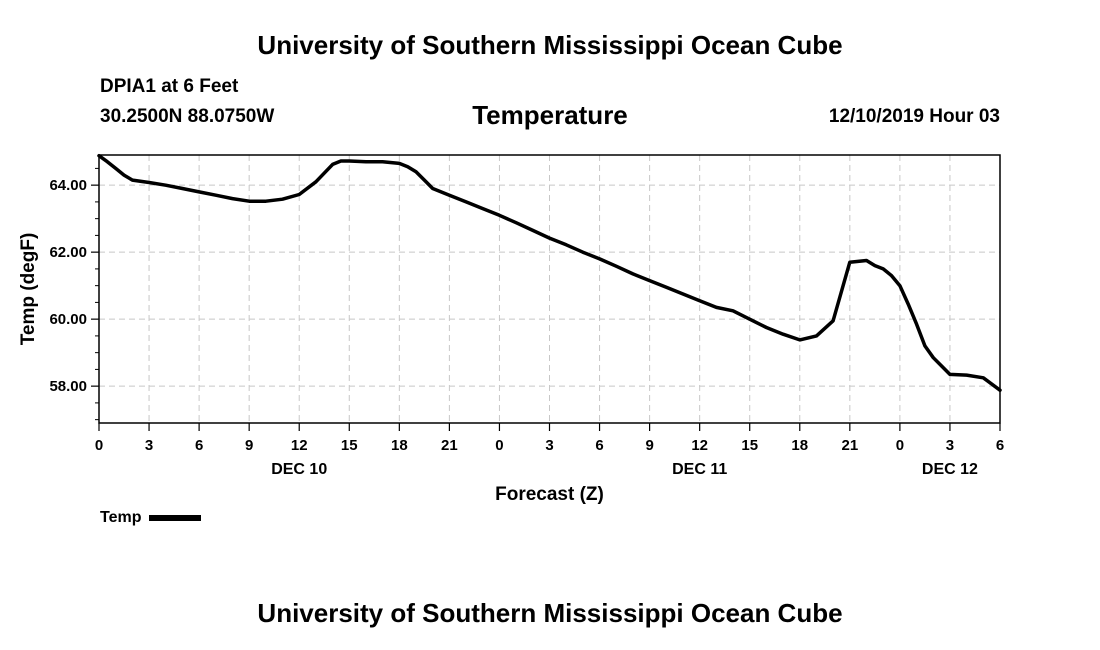  Describe the element at coordinates (549, 494) in the screenshot. I see `x-axis-title: Forecast (Z)` at that location.